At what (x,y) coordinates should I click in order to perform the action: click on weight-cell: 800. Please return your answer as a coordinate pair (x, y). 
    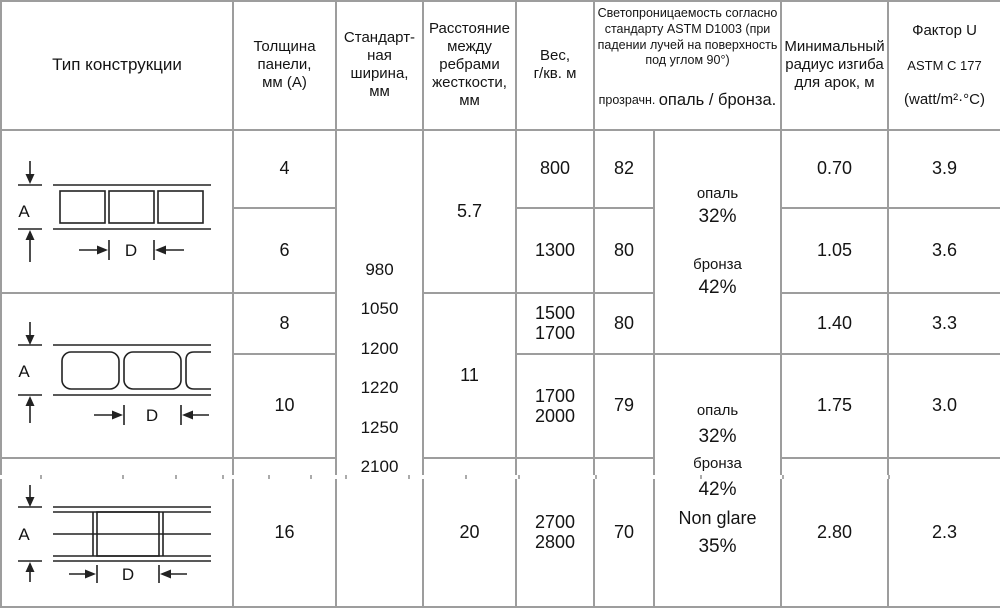
    Looking at the image, I should click on (555, 168).